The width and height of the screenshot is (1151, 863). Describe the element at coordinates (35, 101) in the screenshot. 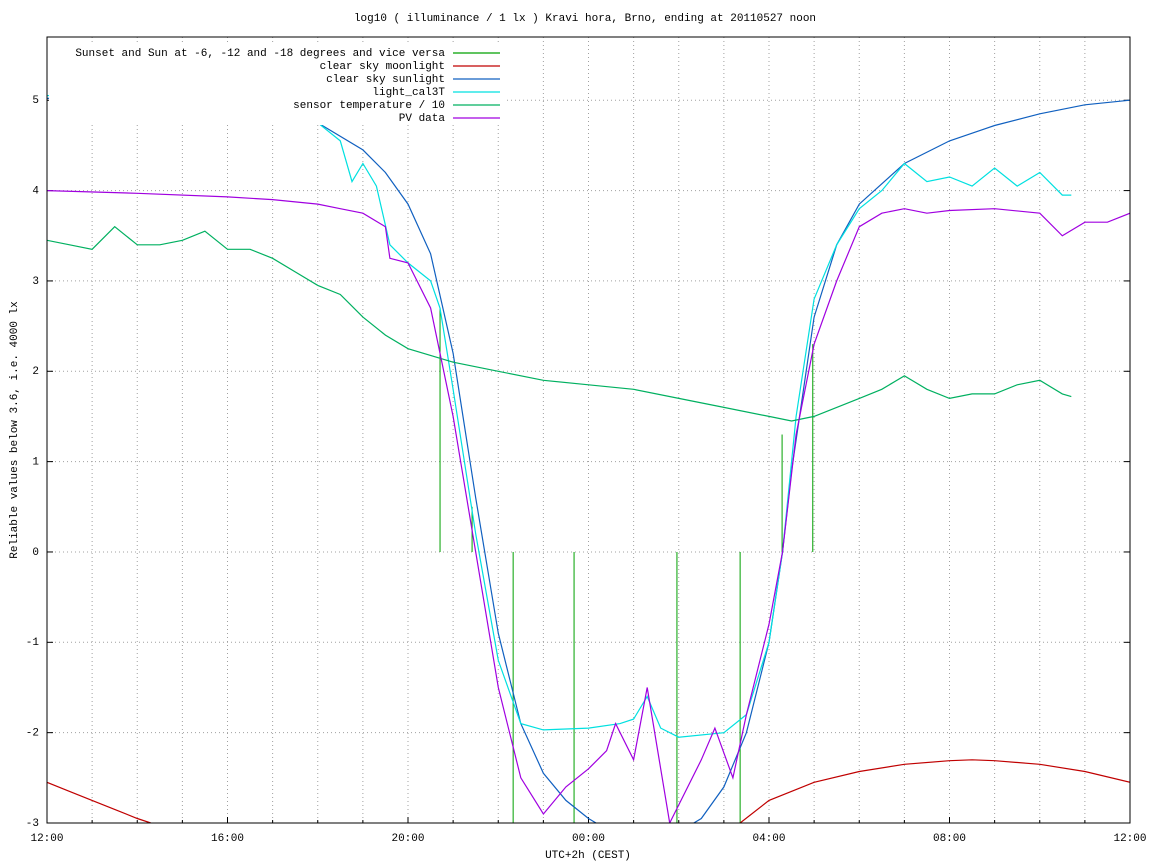

I see `y-tick-label: 5` at that location.